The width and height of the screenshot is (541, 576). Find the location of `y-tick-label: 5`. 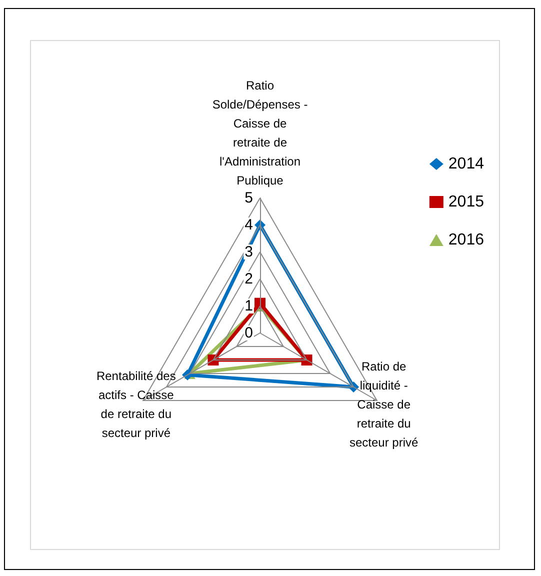

y-tick-label: 5 is located at coordinates (248, 198).